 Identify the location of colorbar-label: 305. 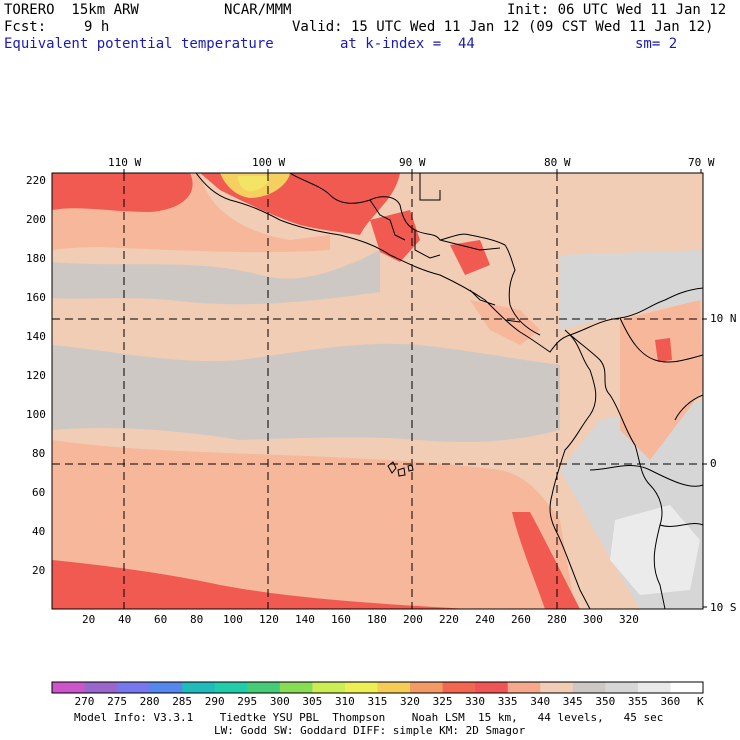
(312, 701).